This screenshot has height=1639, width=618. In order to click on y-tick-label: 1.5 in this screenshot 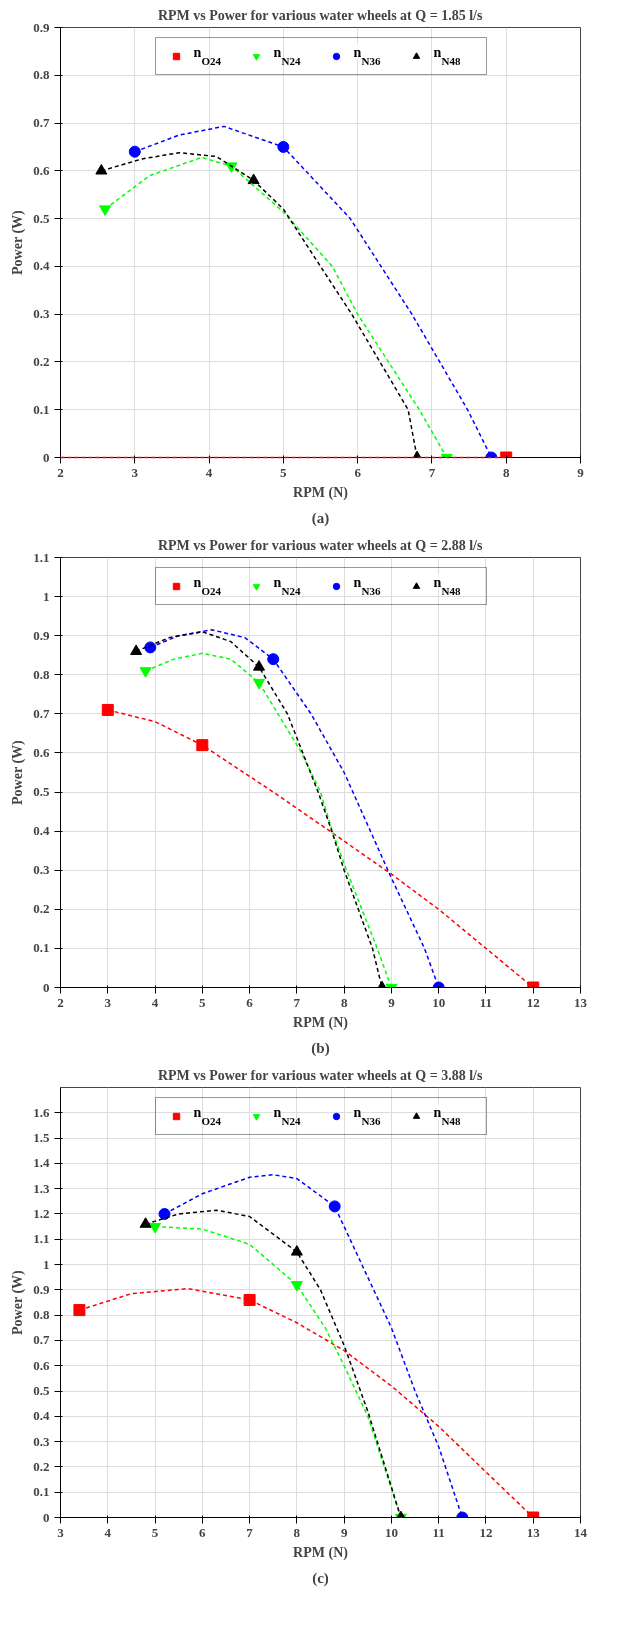, I will do `click(41, 1138)`.